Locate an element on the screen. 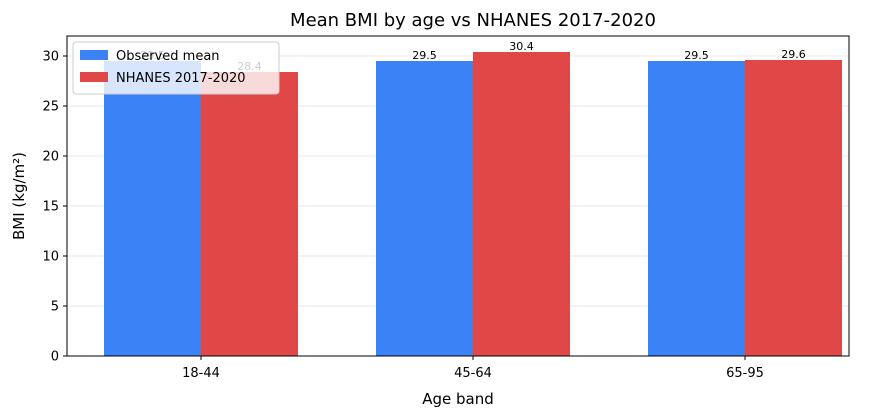 Image resolution: width=887 pixels, height=419 pixels. y-tick-label: 10 is located at coordinates (50, 257).